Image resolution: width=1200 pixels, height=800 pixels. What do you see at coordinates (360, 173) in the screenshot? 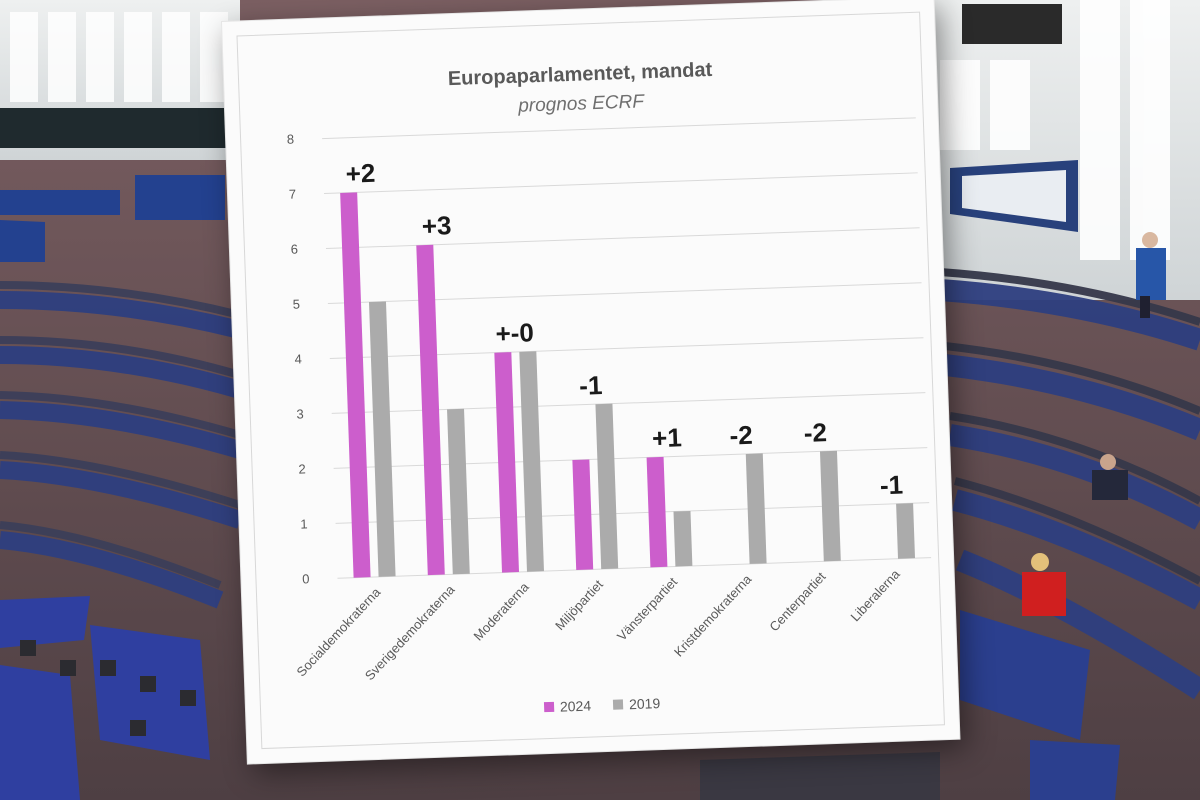
I see `change-label: +2` at bounding box center [360, 173].